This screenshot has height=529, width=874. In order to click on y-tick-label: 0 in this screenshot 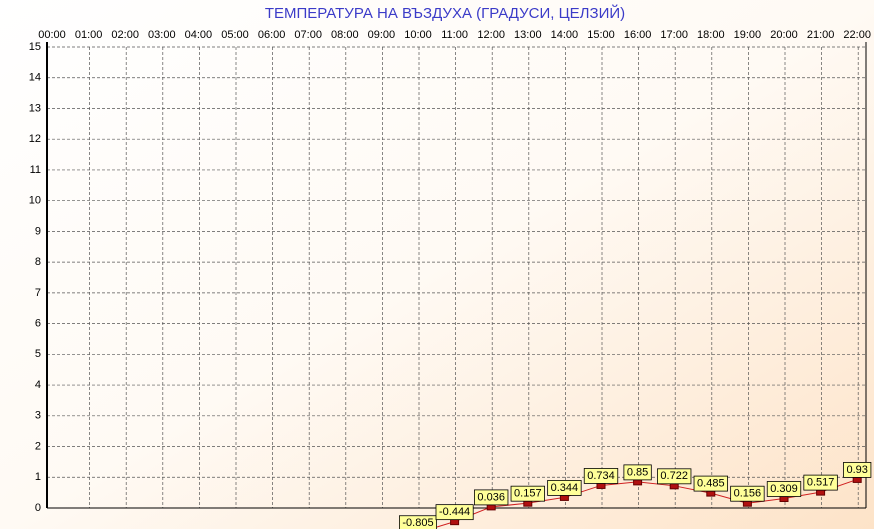, I will do `click(38, 508)`.